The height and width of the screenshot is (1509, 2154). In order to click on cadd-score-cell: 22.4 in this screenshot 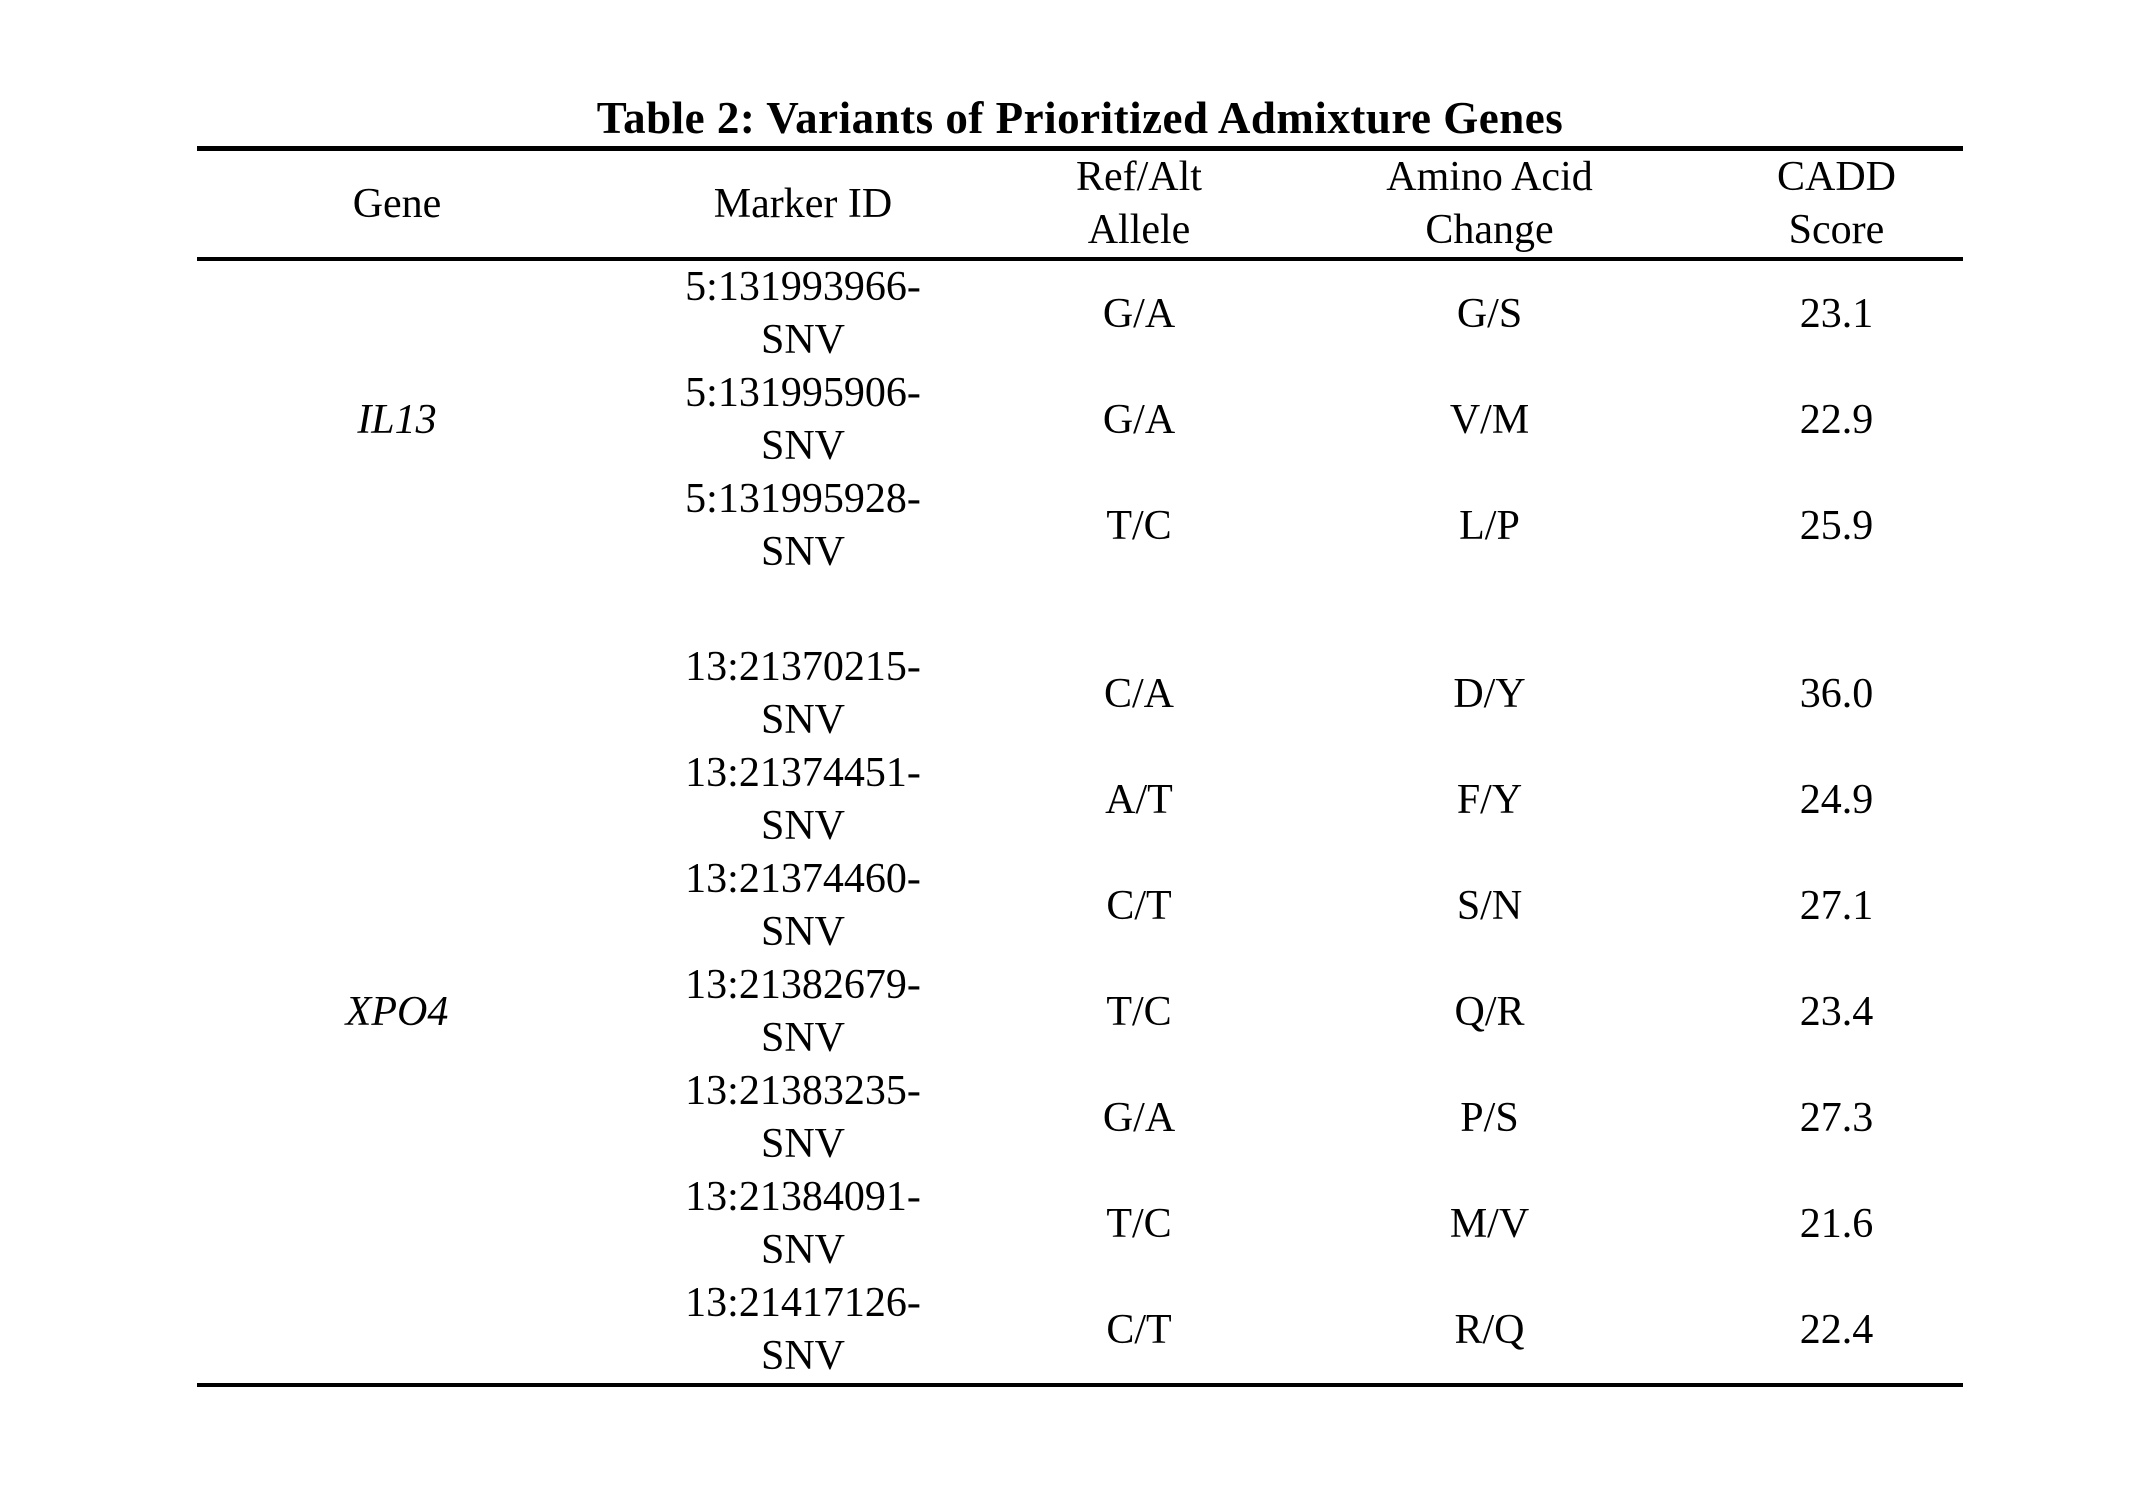, I will do `click(1836, 1329)`.